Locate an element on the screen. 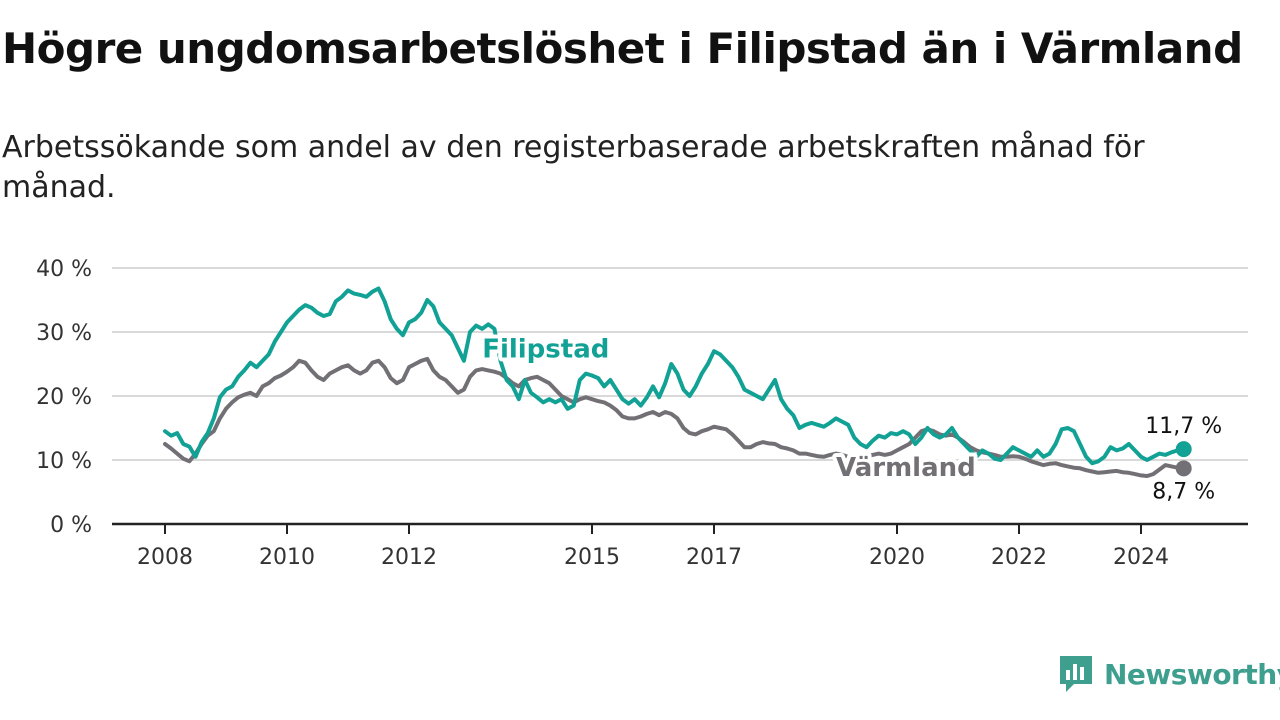  series-label-filipstad: Filipstad is located at coordinates (545, 350).